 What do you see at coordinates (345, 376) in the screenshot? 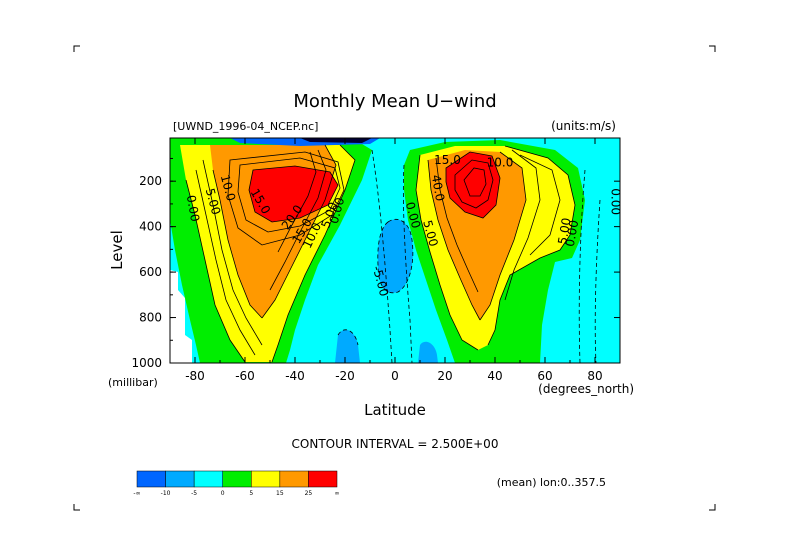
I see `x-tick-label: -20` at bounding box center [345, 376].